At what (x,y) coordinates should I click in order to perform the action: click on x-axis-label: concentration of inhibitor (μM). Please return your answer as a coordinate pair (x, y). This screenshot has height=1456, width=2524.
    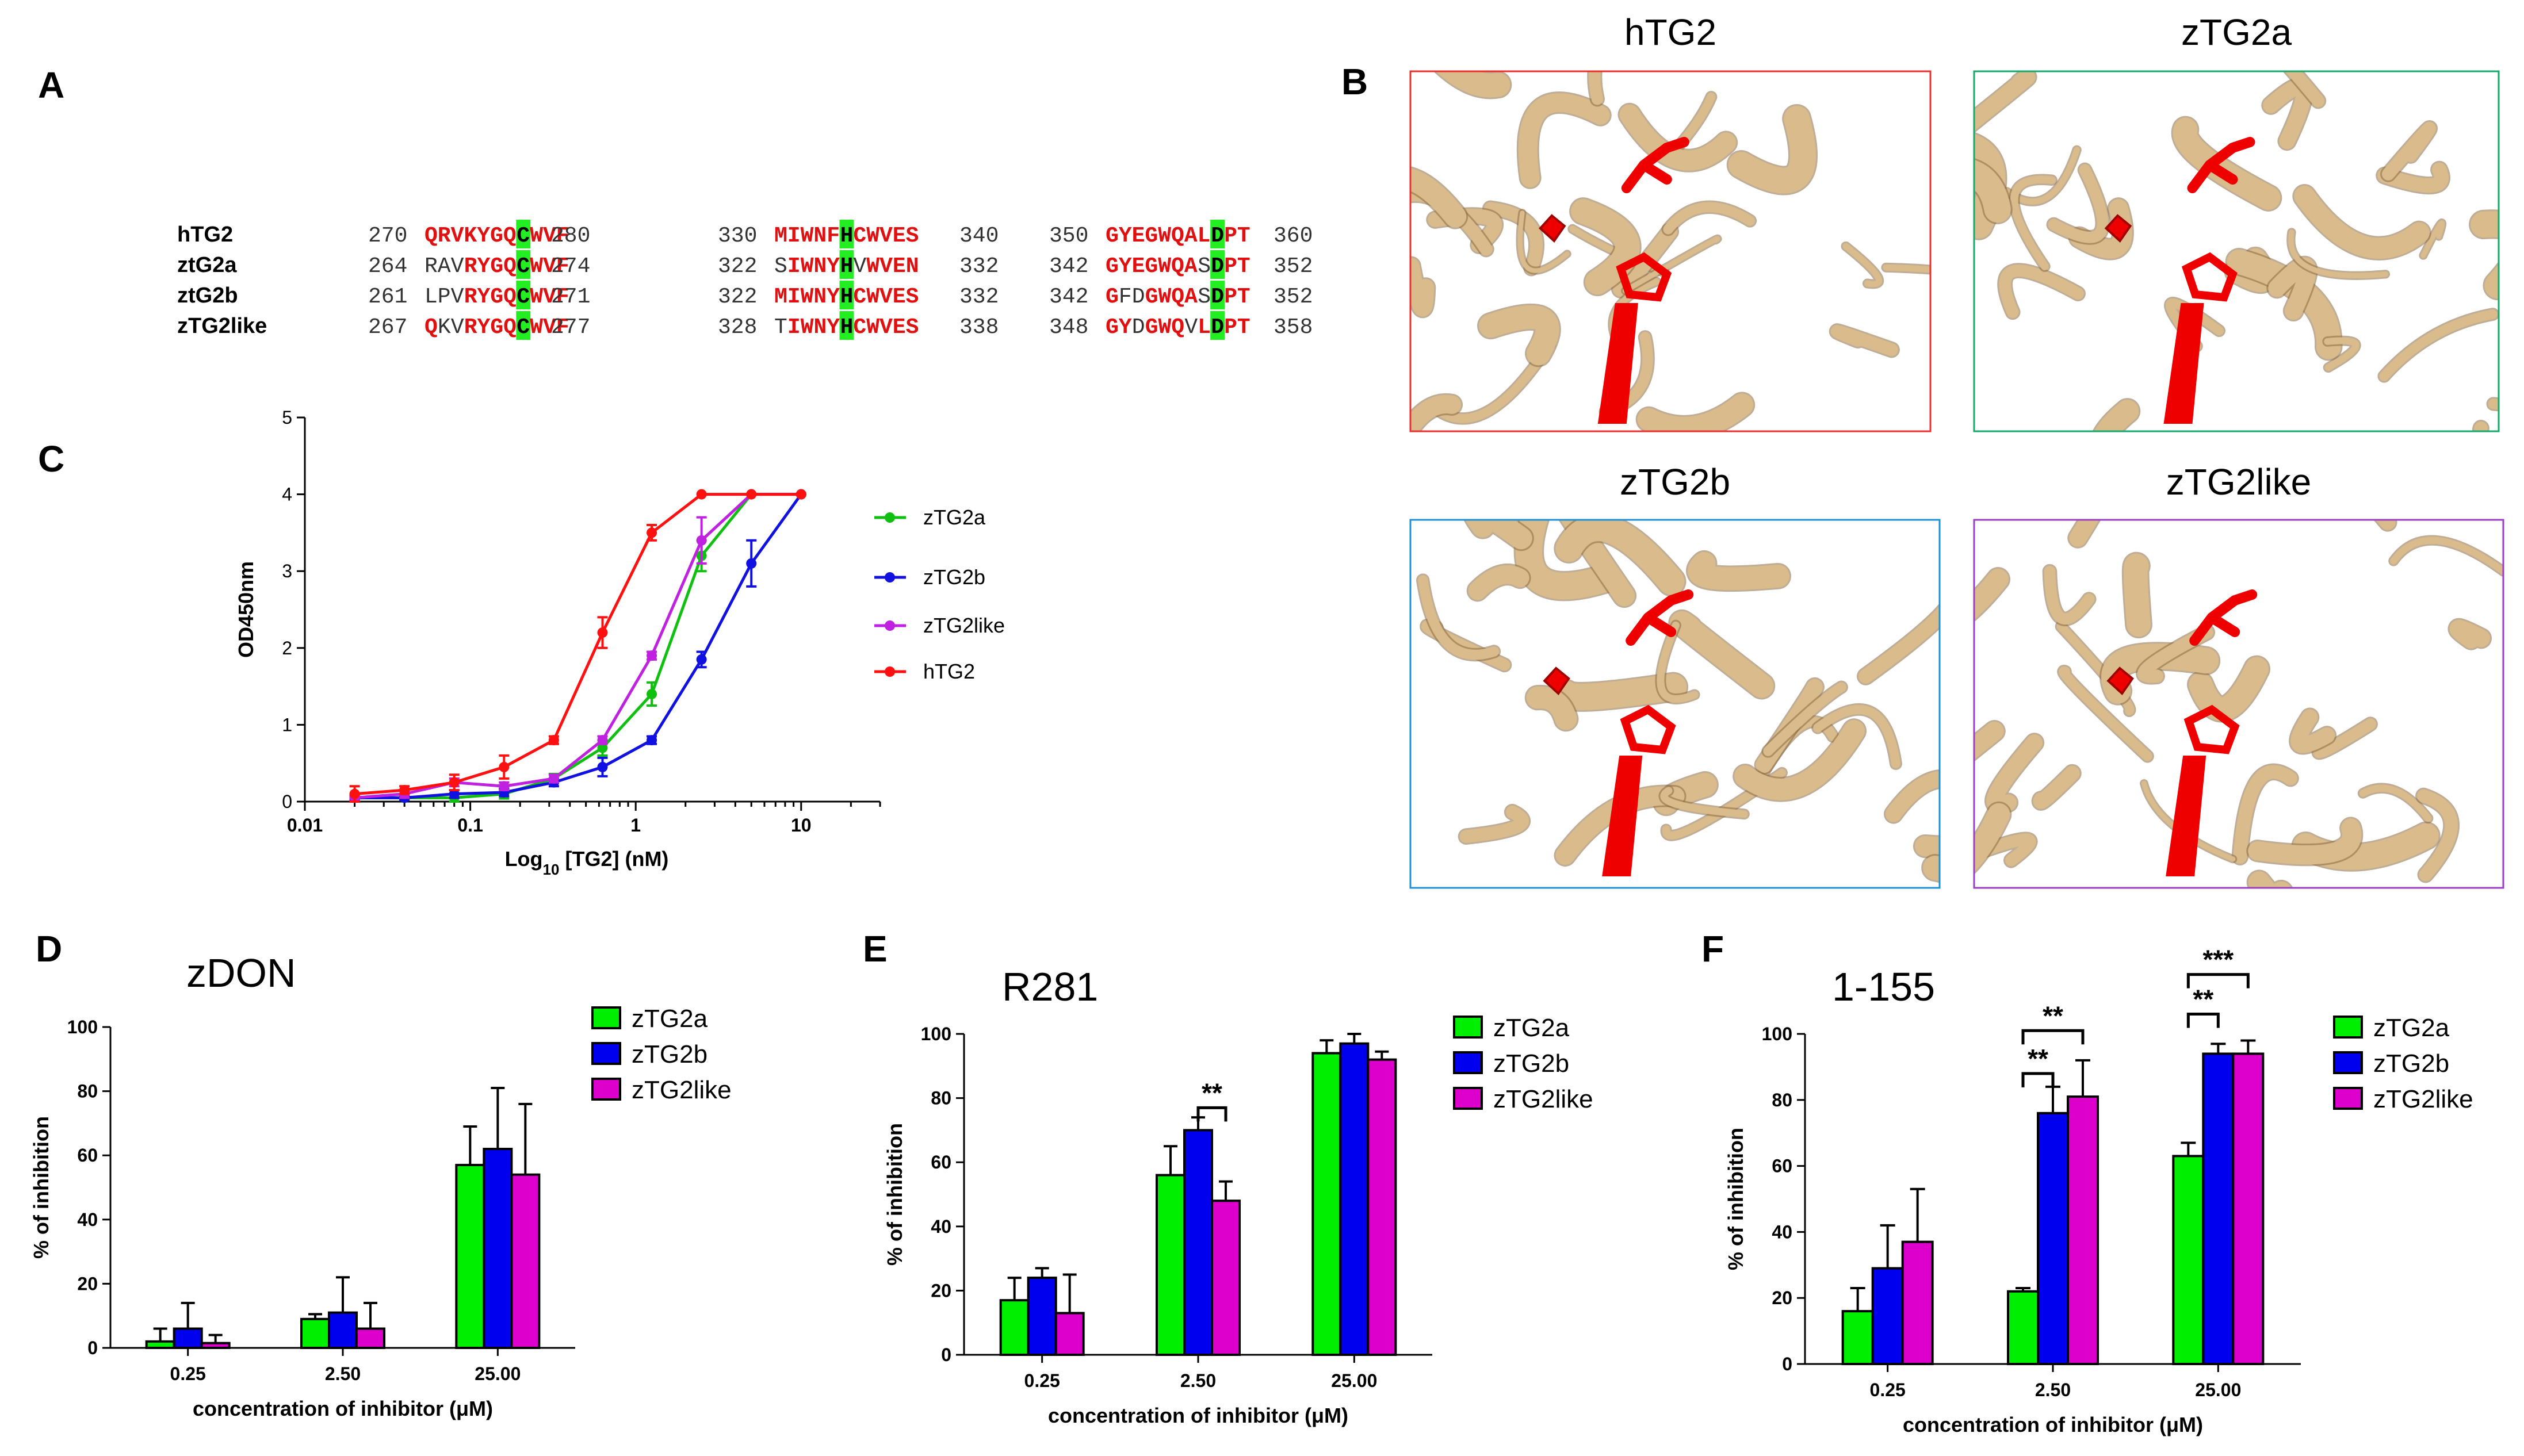
    Looking at the image, I should click on (2053, 1424).